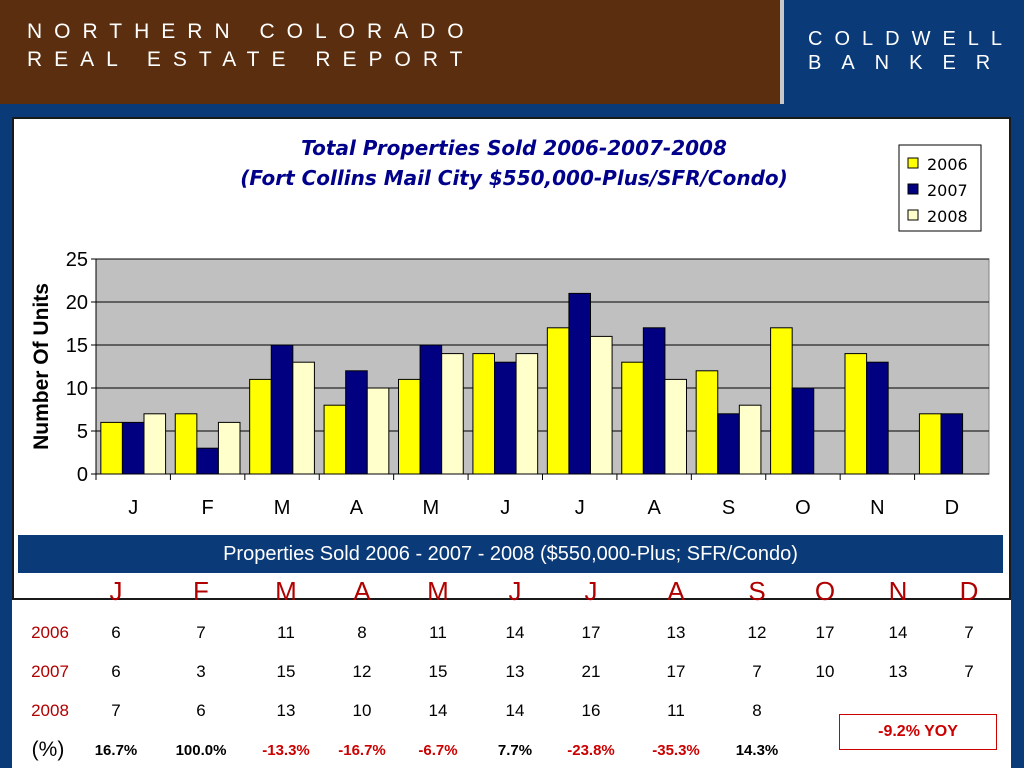  I want to click on x-tick-label: N, so click(877, 508).